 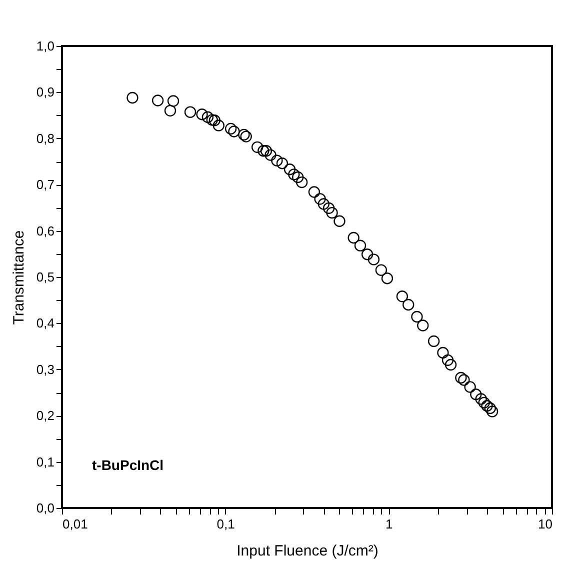 I want to click on x-tick-label: 1, so click(x=389, y=524).